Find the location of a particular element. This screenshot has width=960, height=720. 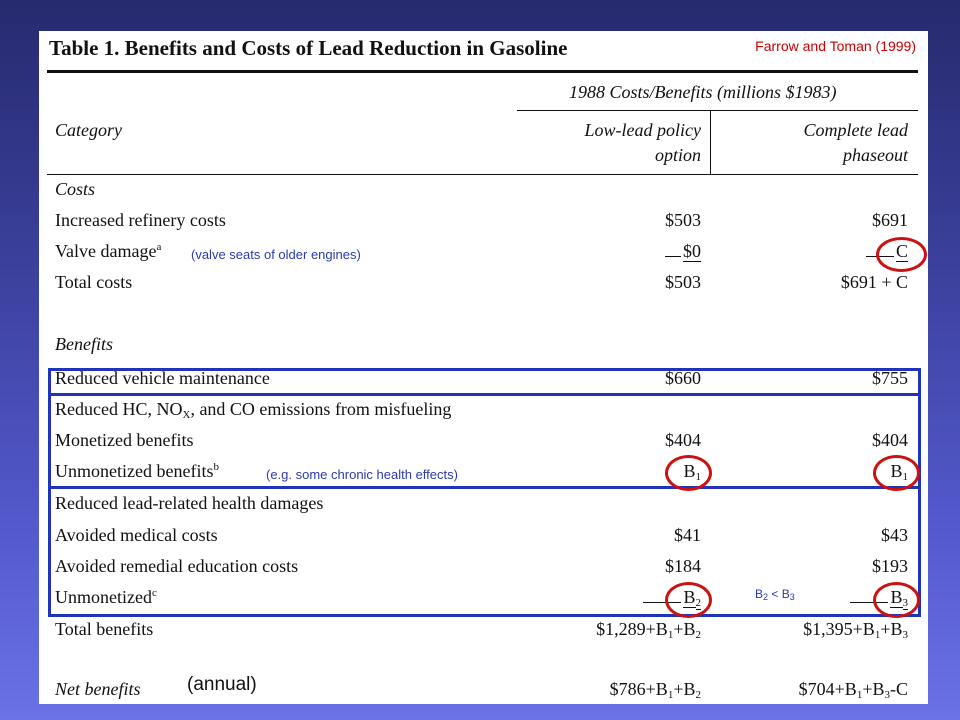

net-benefits-col1: $786+B1+B2 is located at coordinates (655, 690).